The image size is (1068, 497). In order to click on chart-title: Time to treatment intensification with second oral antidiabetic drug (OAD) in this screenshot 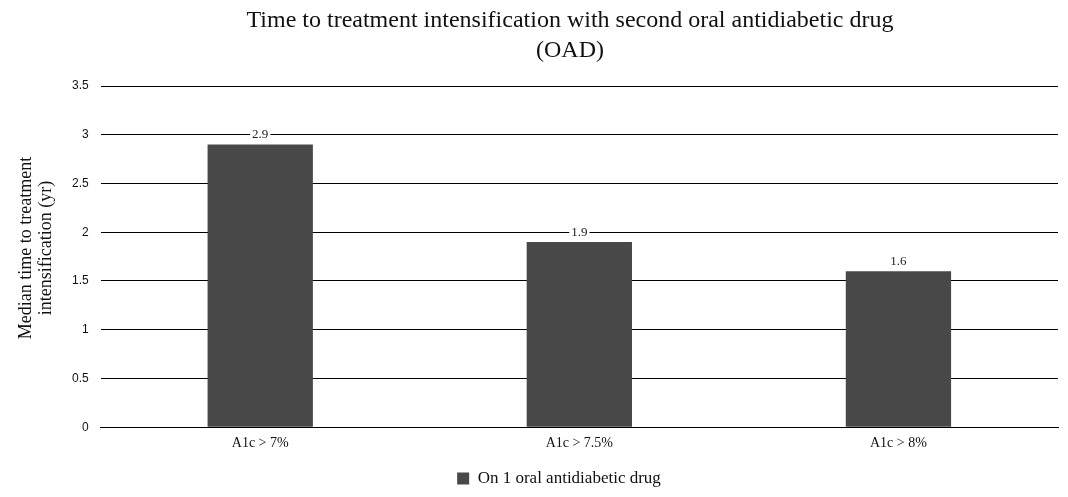, I will do `click(570, 34)`.